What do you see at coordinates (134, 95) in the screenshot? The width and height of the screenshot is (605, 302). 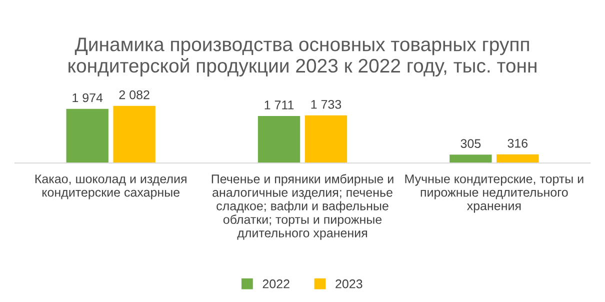 I see `data-label: 2 082` at bounding box center [134, 95].